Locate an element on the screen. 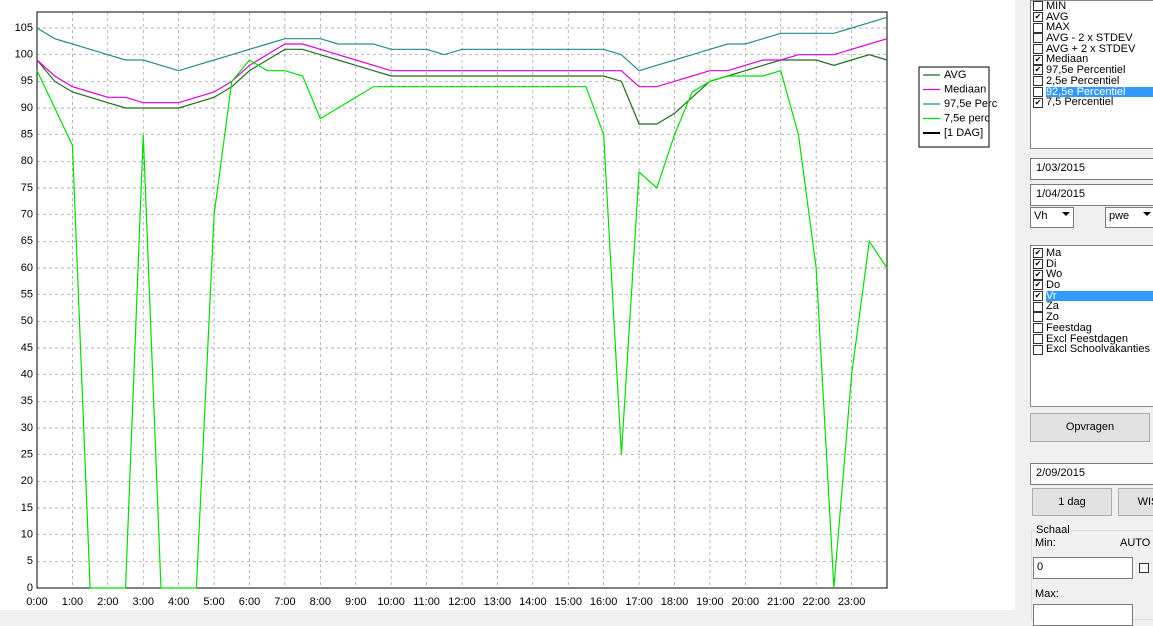 The image size is (1153, 626). x-tick-label: 9:00 is located at coordinates (355, 602).